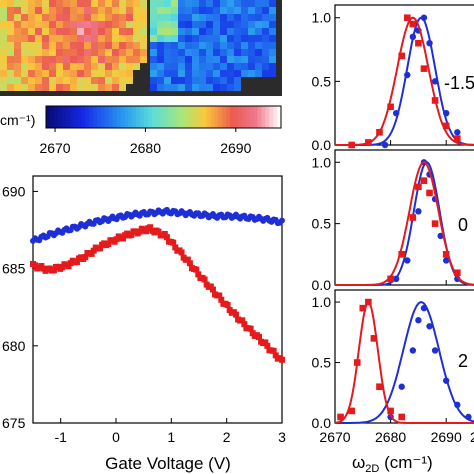 Image resolution: width=474 pixels, height=474 pixels. What do you see at coordinates (404, 362) in the screenshot?
I see `red-fit-curve` at bounding box center [404, 362].